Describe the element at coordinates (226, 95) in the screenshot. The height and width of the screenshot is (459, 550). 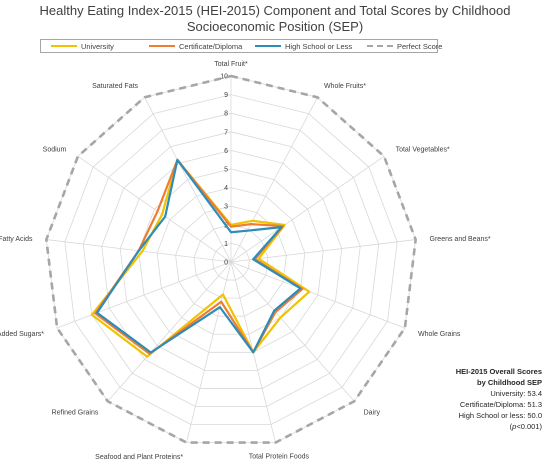
I see `tick-label-9: 9` at that location.